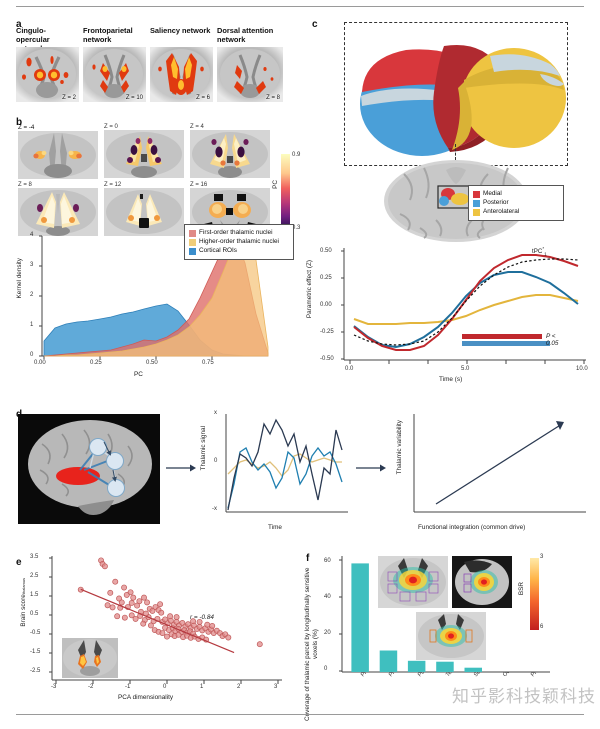  Describe the element at coordinates (476, 212) in the screenshot. I see `legend-swatch-anterolateral` at that location.